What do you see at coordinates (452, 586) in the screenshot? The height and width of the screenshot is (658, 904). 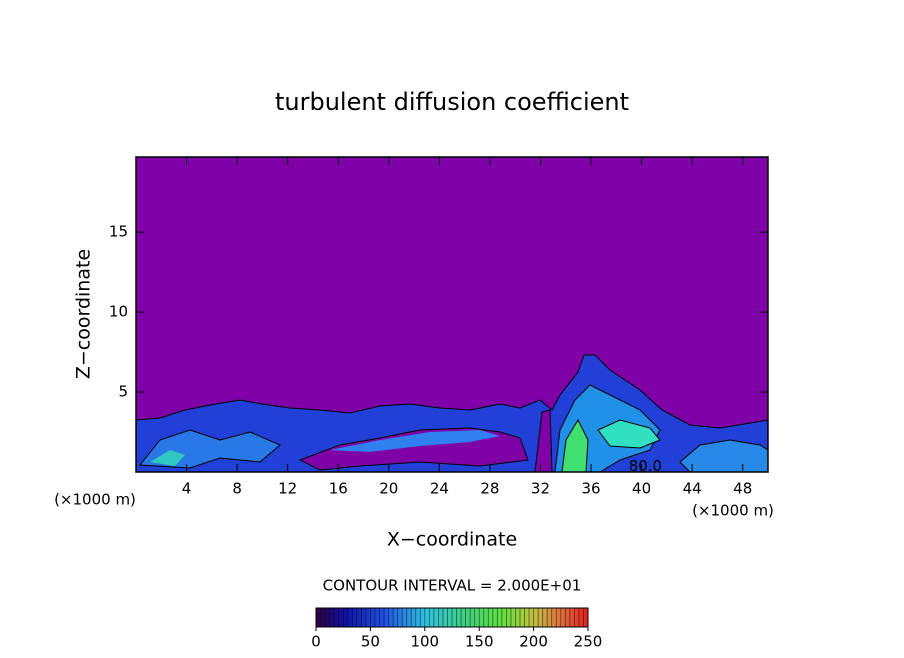 I see `contour-interval: CONTOUR INTERVAL = 2.000E+01` at bounding box center [452, 586].